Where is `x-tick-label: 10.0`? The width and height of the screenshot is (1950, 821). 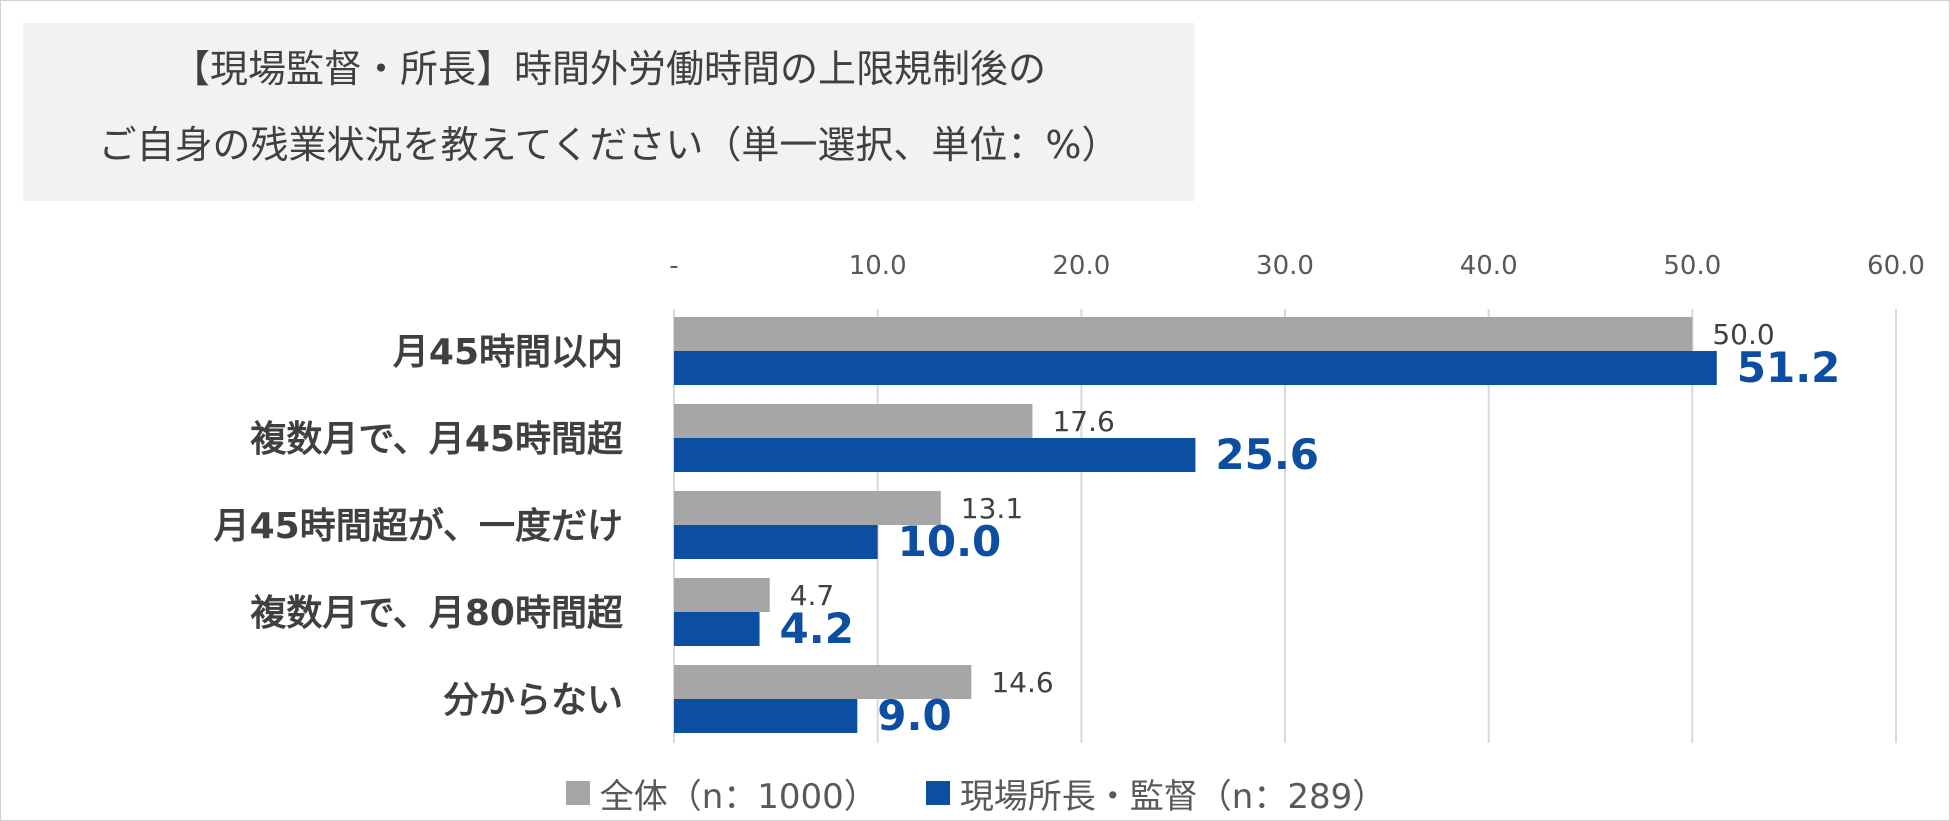
x-tick-label: 10.0 is located at coordinates (878, 266).